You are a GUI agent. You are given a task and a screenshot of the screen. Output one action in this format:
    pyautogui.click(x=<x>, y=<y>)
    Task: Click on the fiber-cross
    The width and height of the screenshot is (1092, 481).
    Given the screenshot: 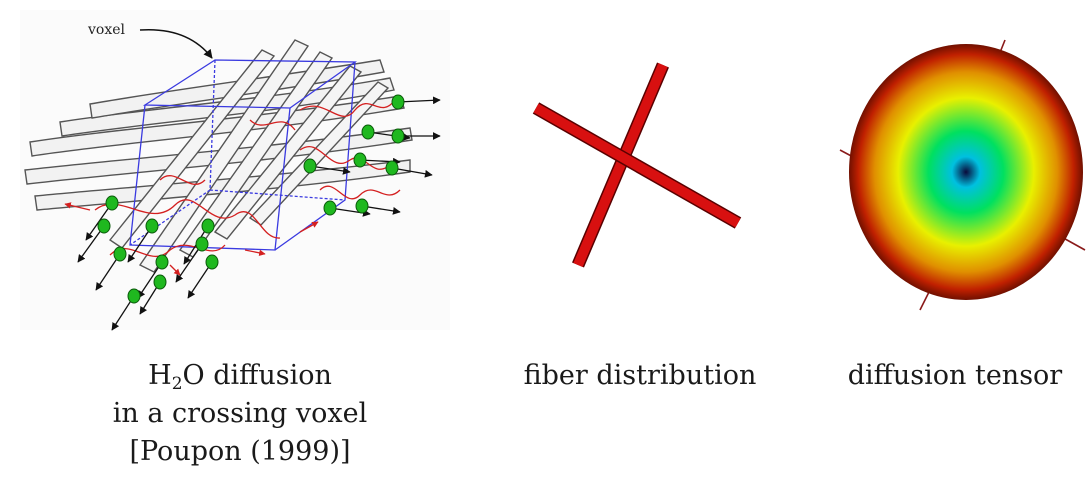 What is the action you would take?
    pyautogui.click(x=637, y=165)
    